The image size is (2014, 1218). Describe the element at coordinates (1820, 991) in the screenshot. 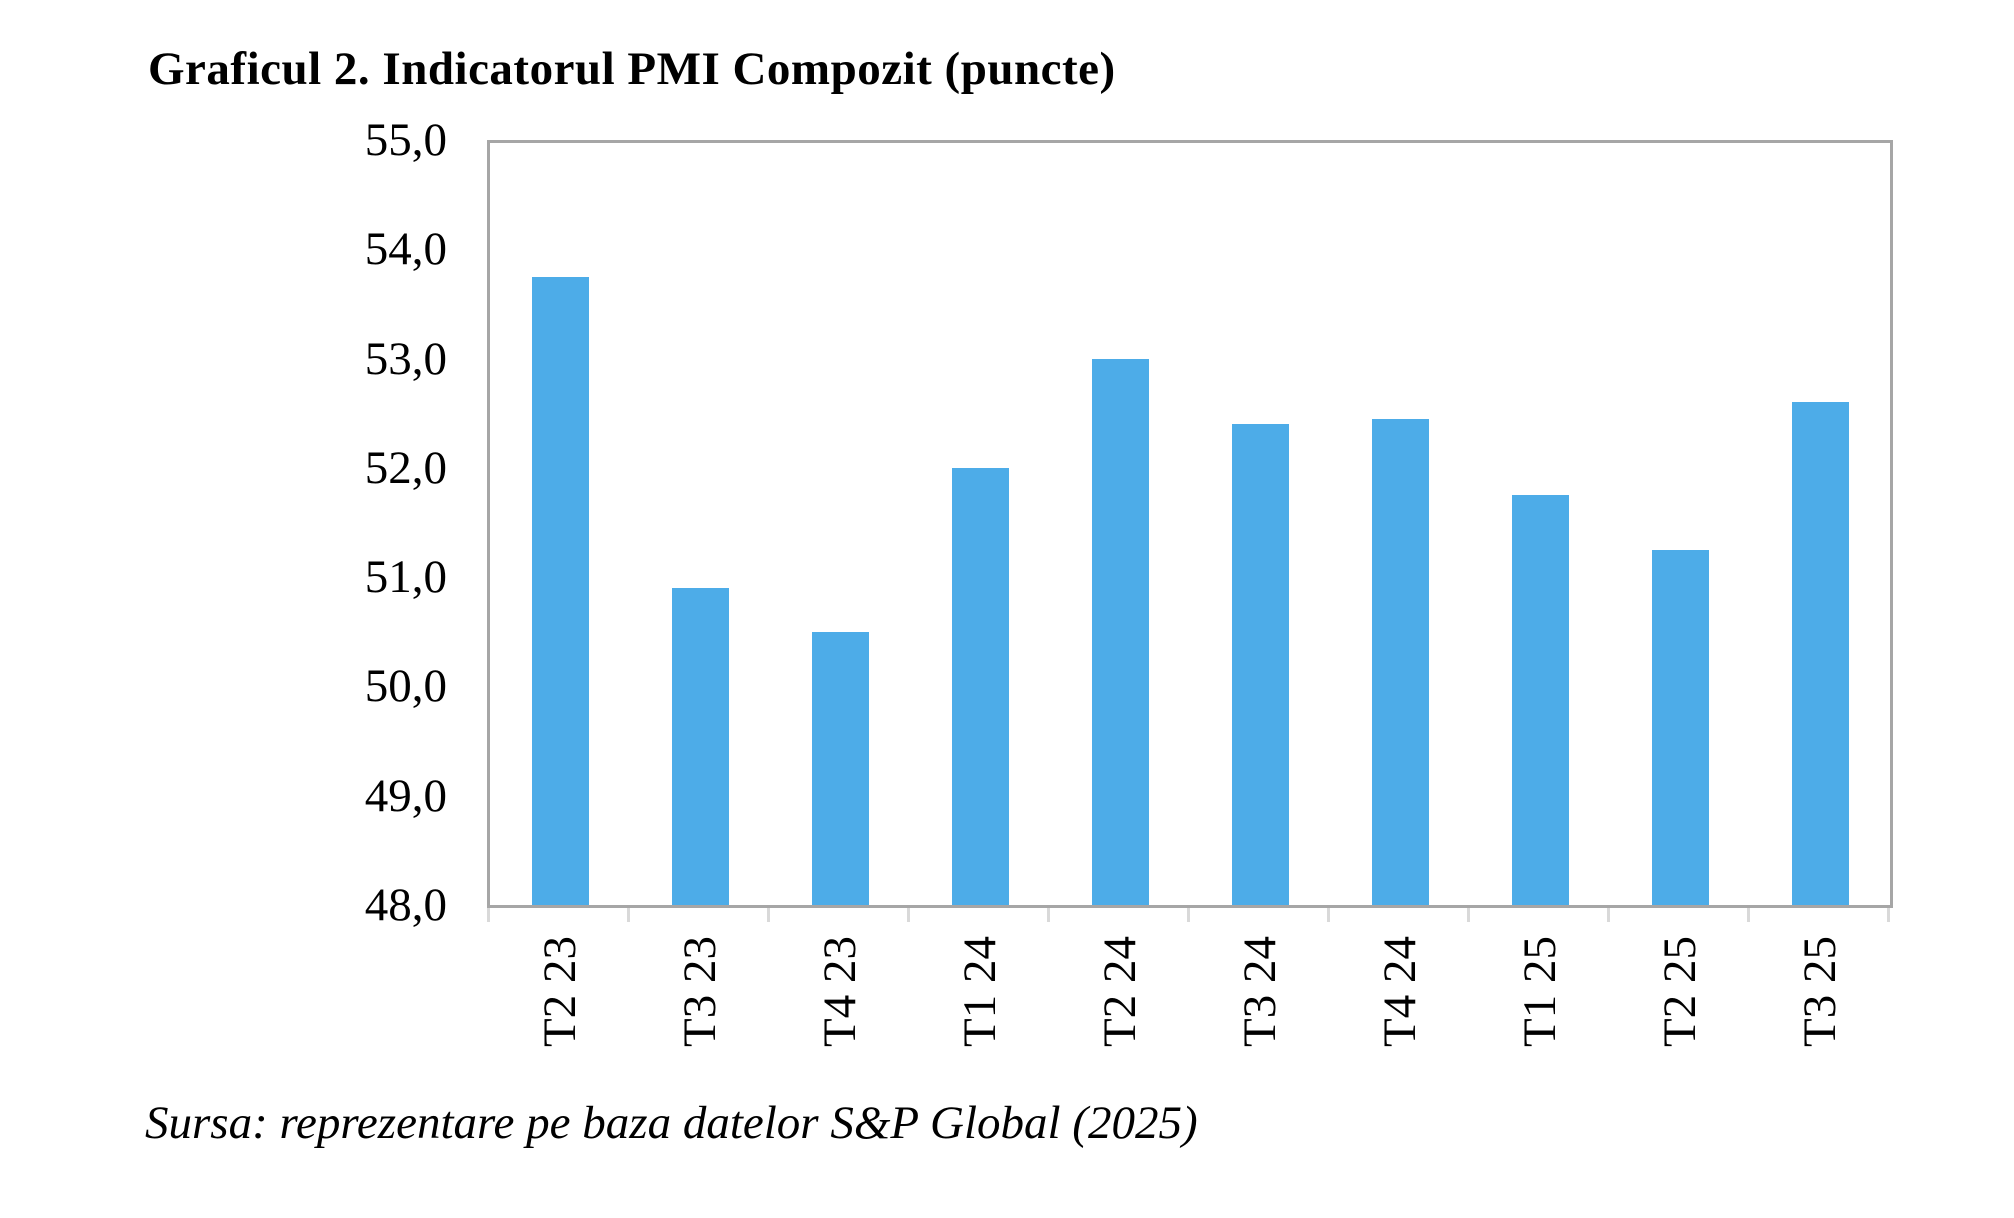

I see `x-axis-label: T3 25` at that location.